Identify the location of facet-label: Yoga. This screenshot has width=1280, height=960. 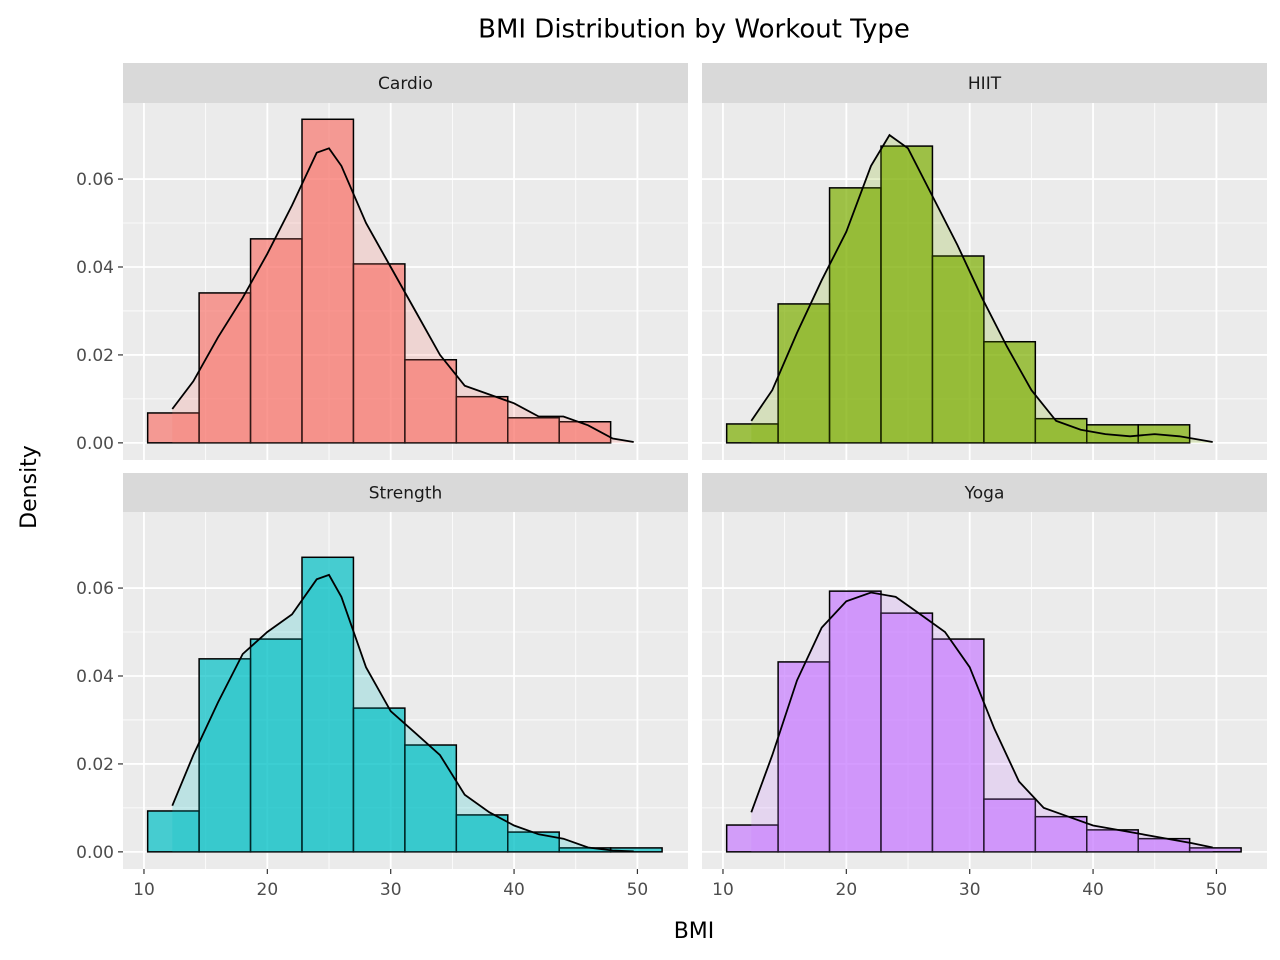
(984, 494).